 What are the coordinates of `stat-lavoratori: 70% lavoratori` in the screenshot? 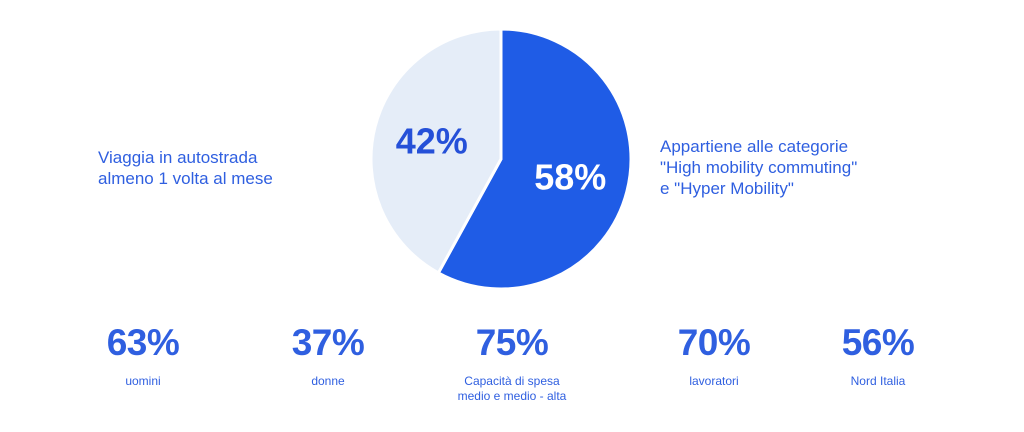 It's located at (714, 355).